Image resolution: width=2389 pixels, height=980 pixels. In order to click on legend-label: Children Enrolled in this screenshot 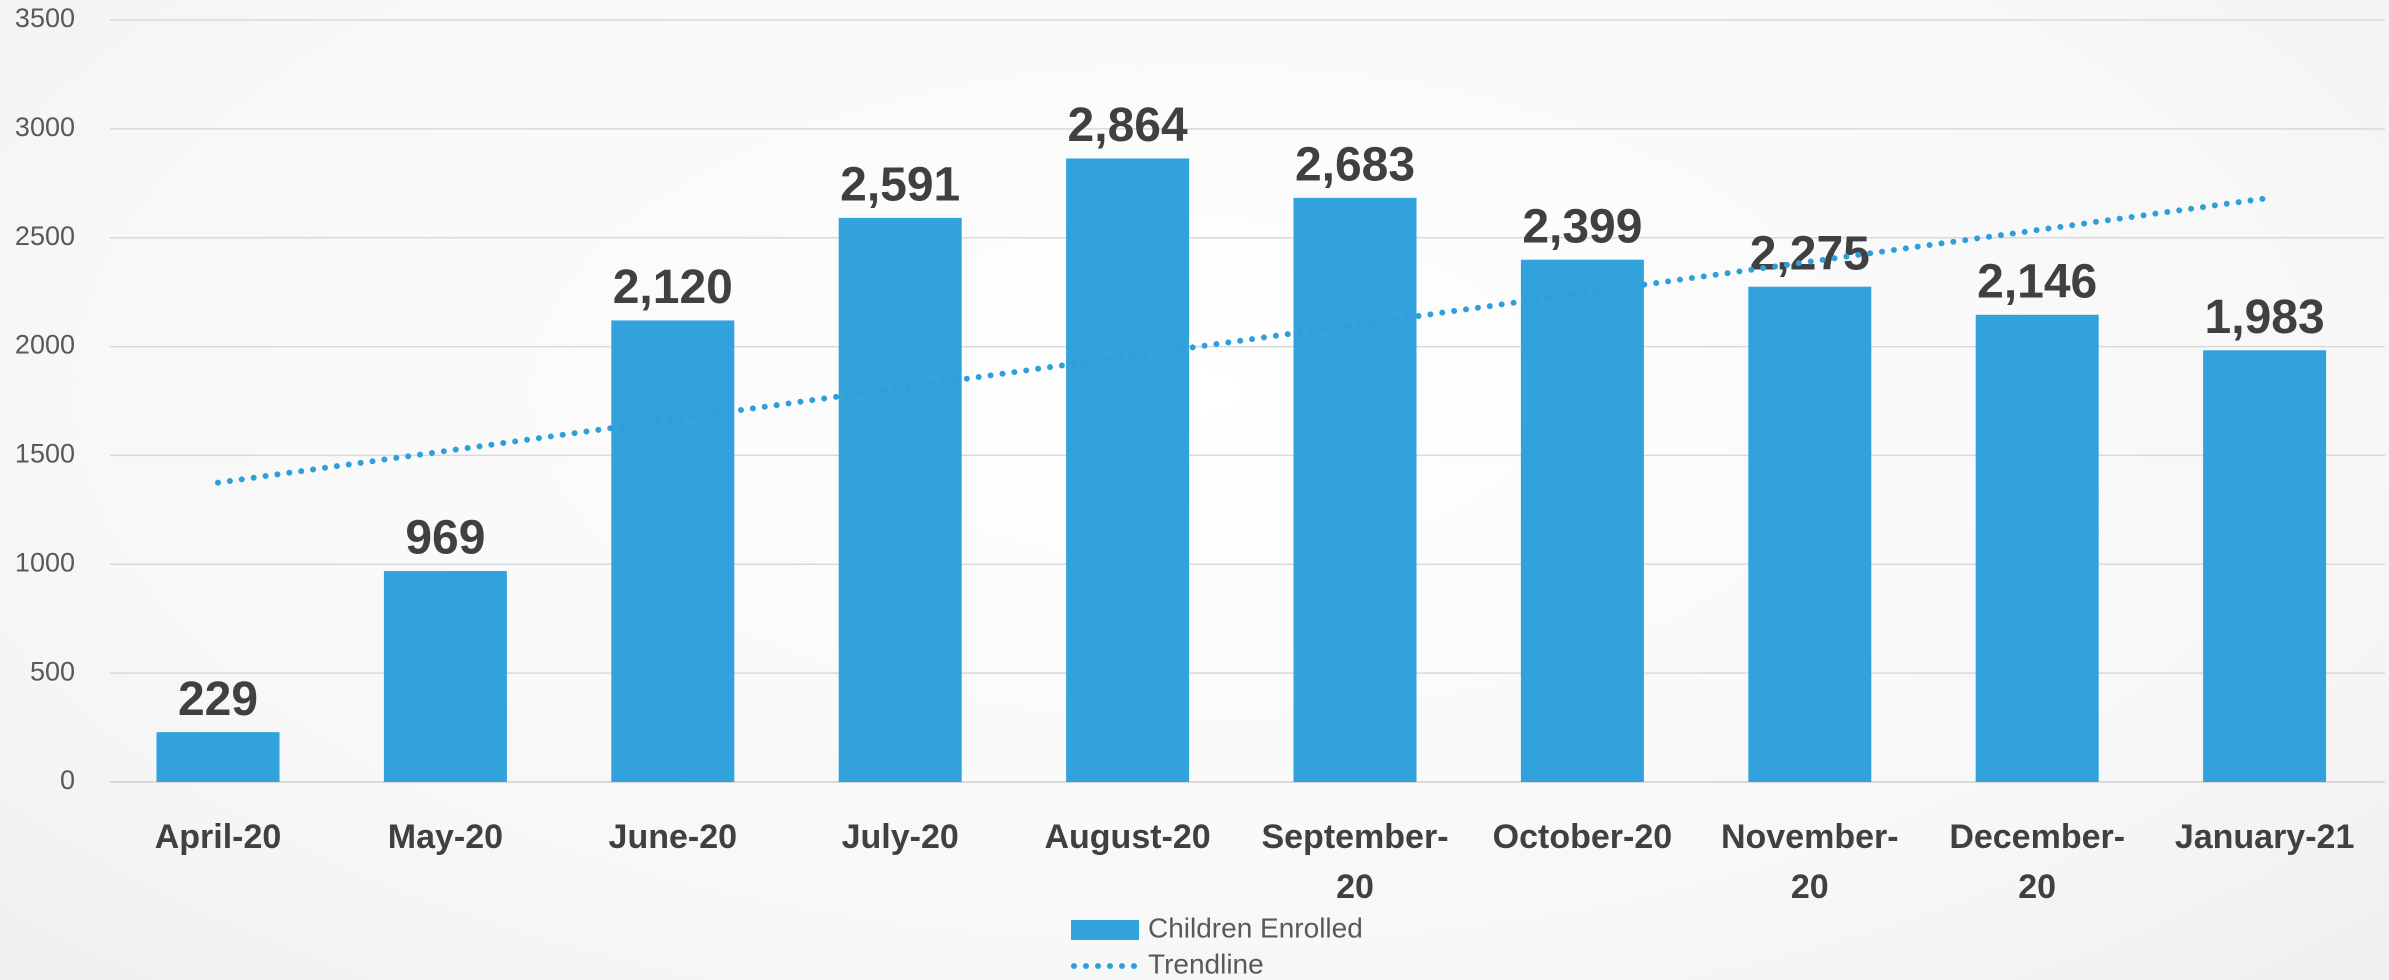, I will do `click(1255, 927)`.